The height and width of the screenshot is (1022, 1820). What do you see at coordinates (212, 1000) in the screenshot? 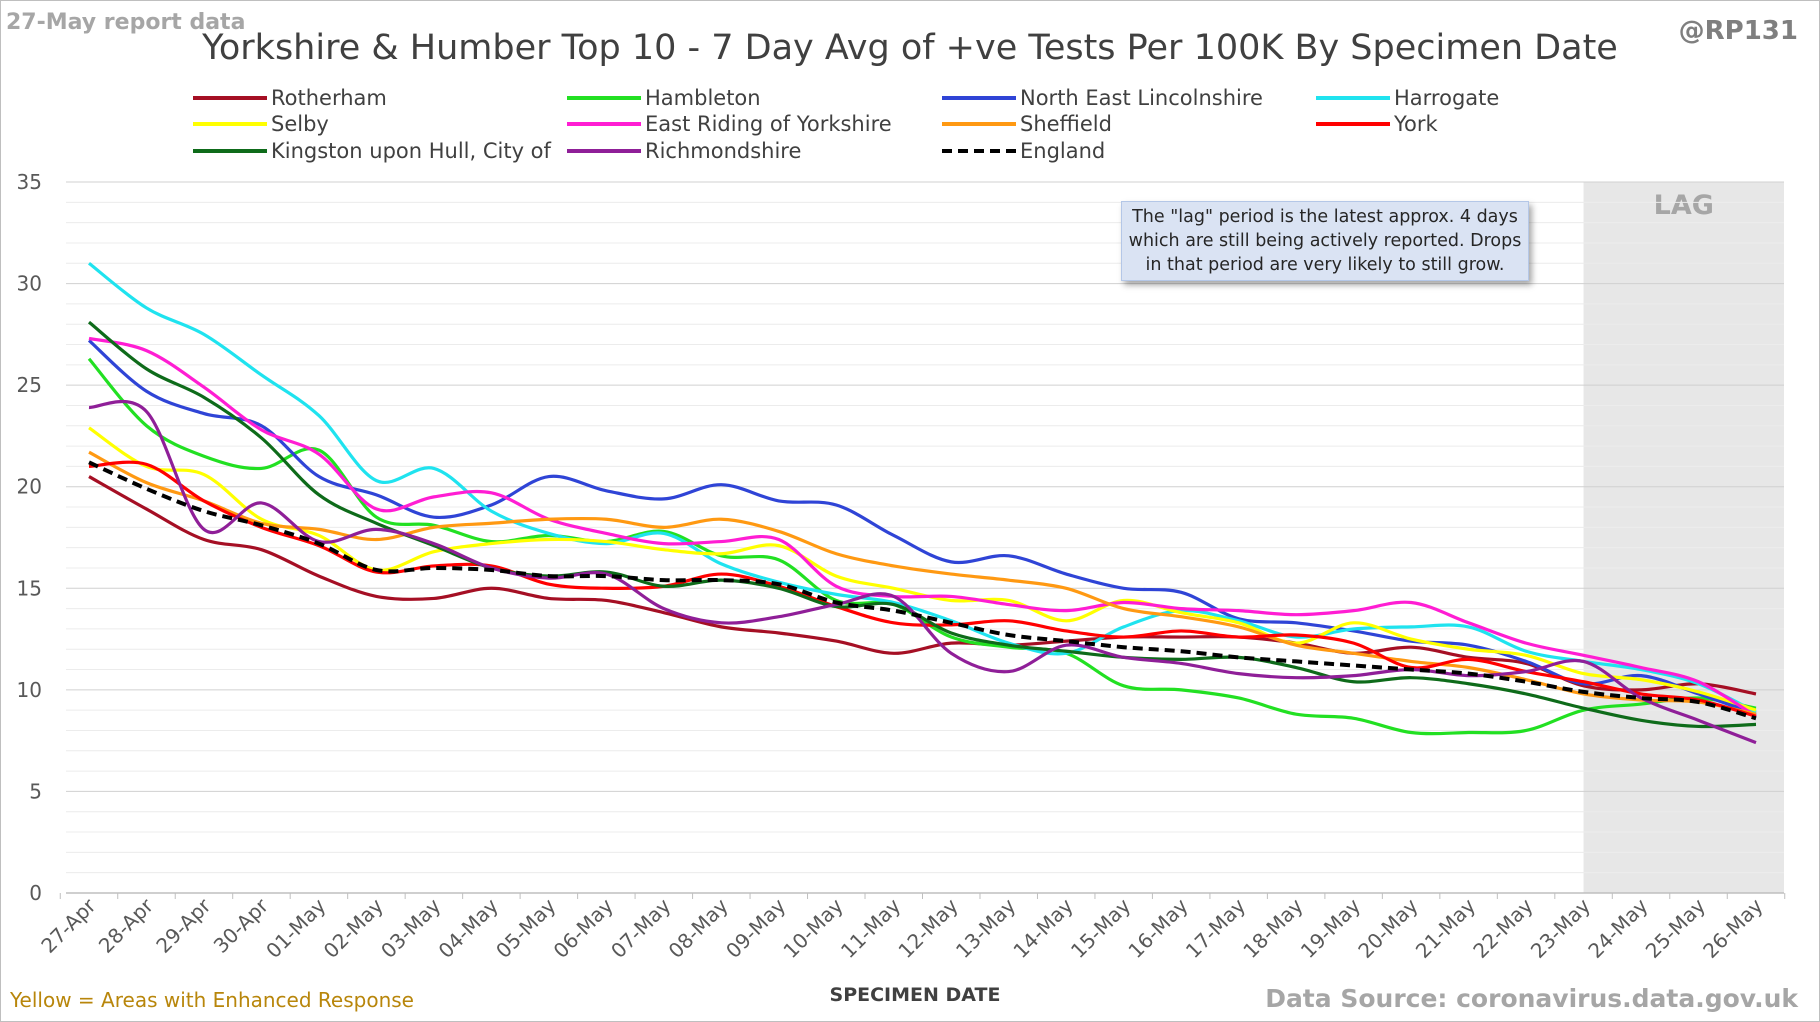
I see `enhanced-response-note: Yellow = Areas with Enhanced Response` at bounding box center [212, 1000].